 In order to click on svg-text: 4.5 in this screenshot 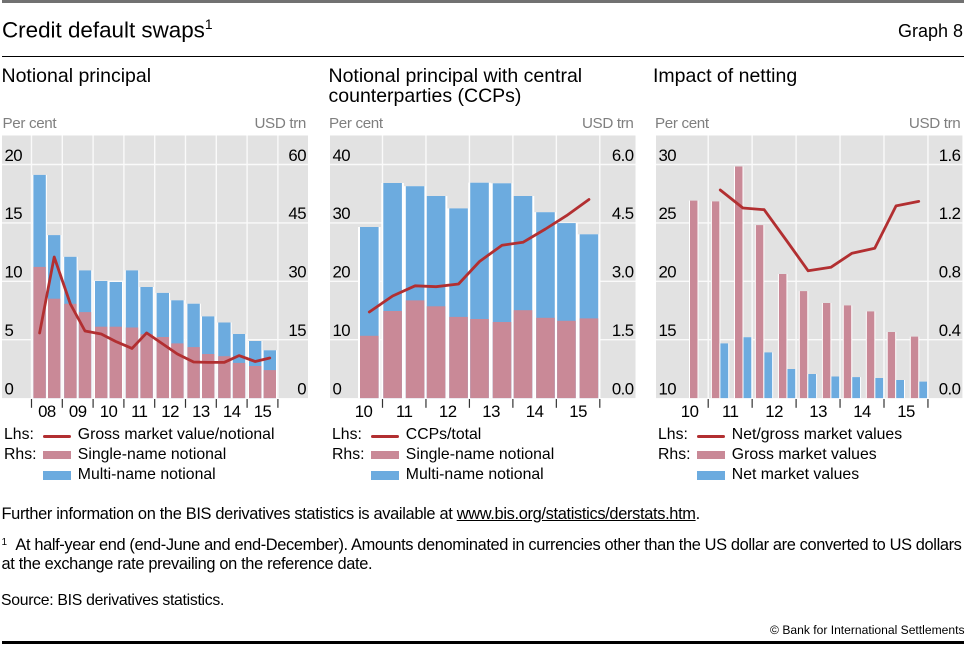, I will do `click(623, 213)`.